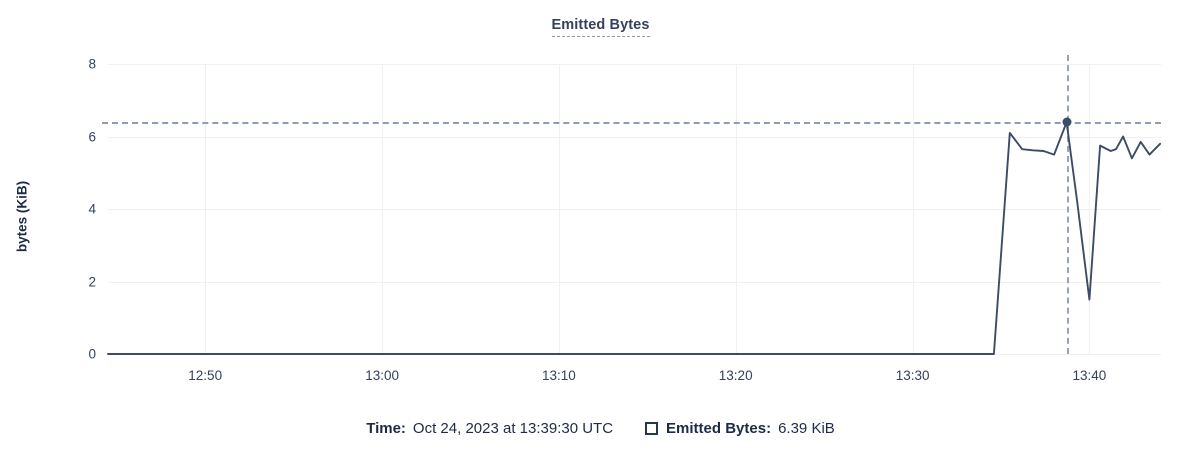 The height and width of the screenshot is (470, 1201). Describe the element at coordinates (92, 354) in the screenshot. I see `y-tick-0: 0` at that location.